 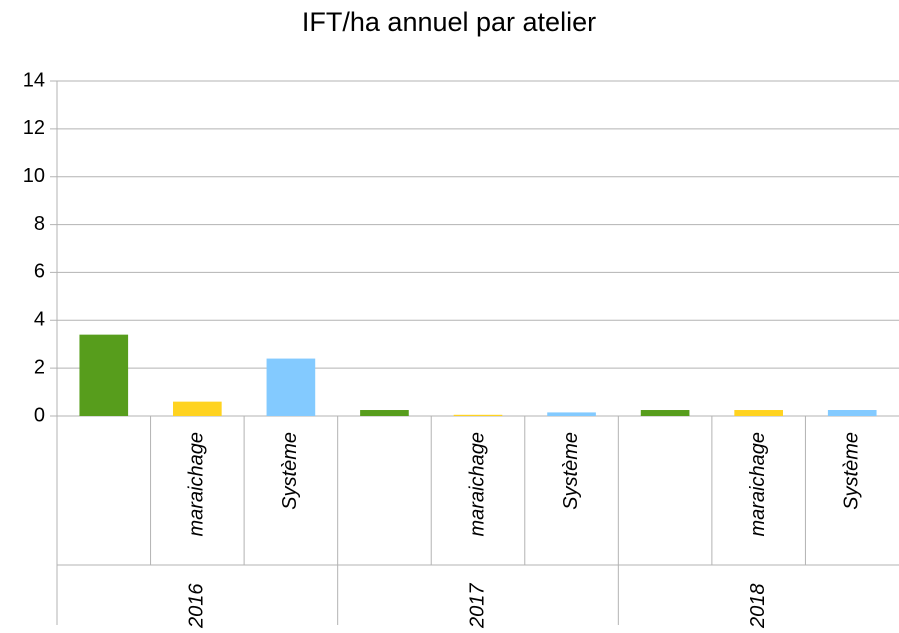 I want to click on group-label: 2017, so click(x=477, y=606).